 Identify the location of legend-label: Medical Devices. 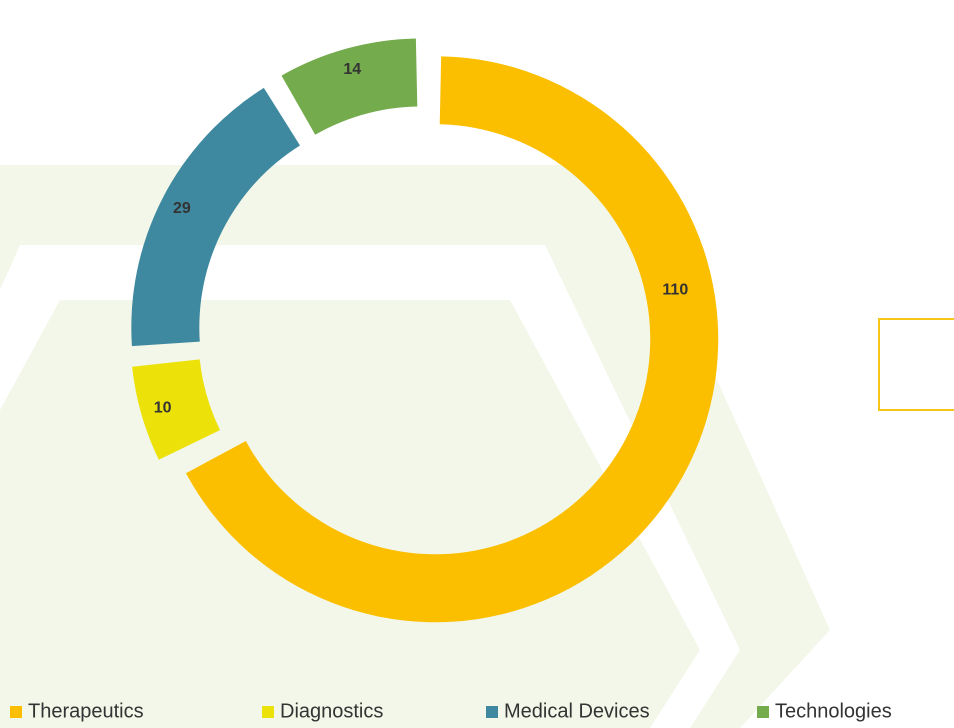
(577, 711).